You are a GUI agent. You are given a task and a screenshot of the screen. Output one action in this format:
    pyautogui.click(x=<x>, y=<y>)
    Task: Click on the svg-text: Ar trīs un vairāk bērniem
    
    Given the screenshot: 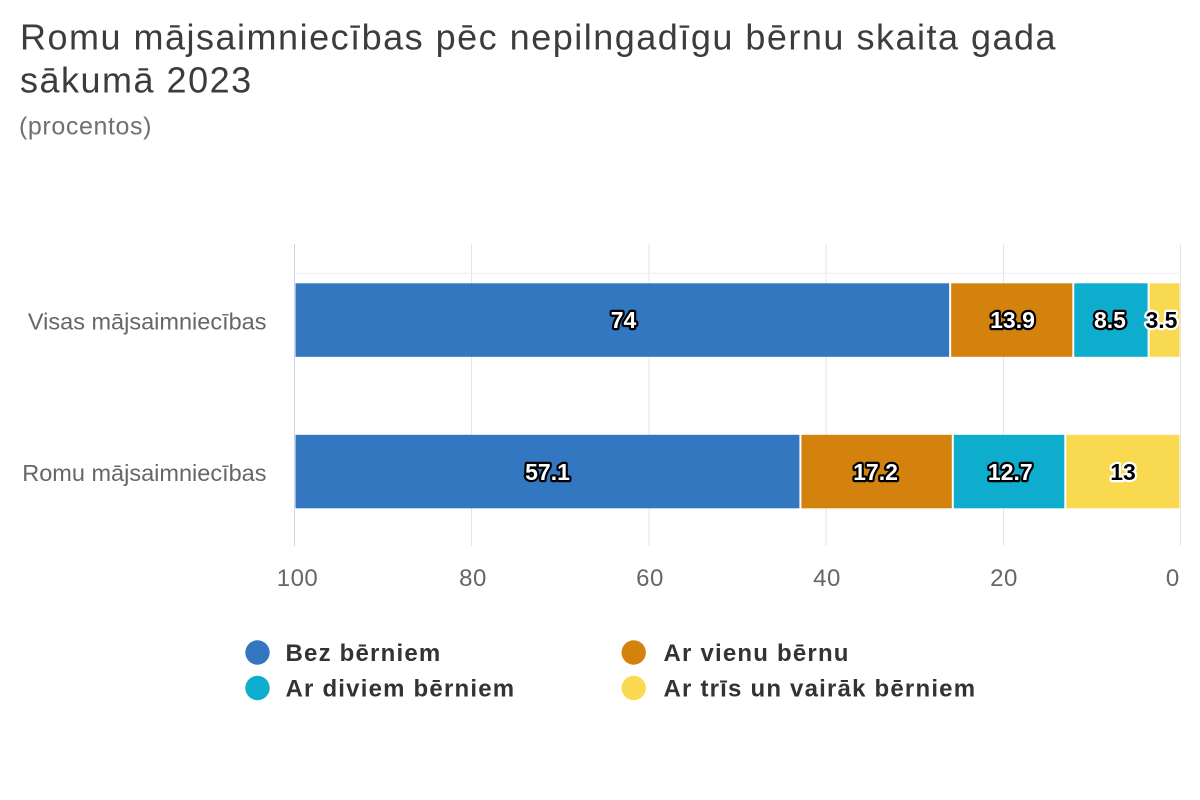 What is the action you would take?
    pyautogui.click(x=820, y=689)
    